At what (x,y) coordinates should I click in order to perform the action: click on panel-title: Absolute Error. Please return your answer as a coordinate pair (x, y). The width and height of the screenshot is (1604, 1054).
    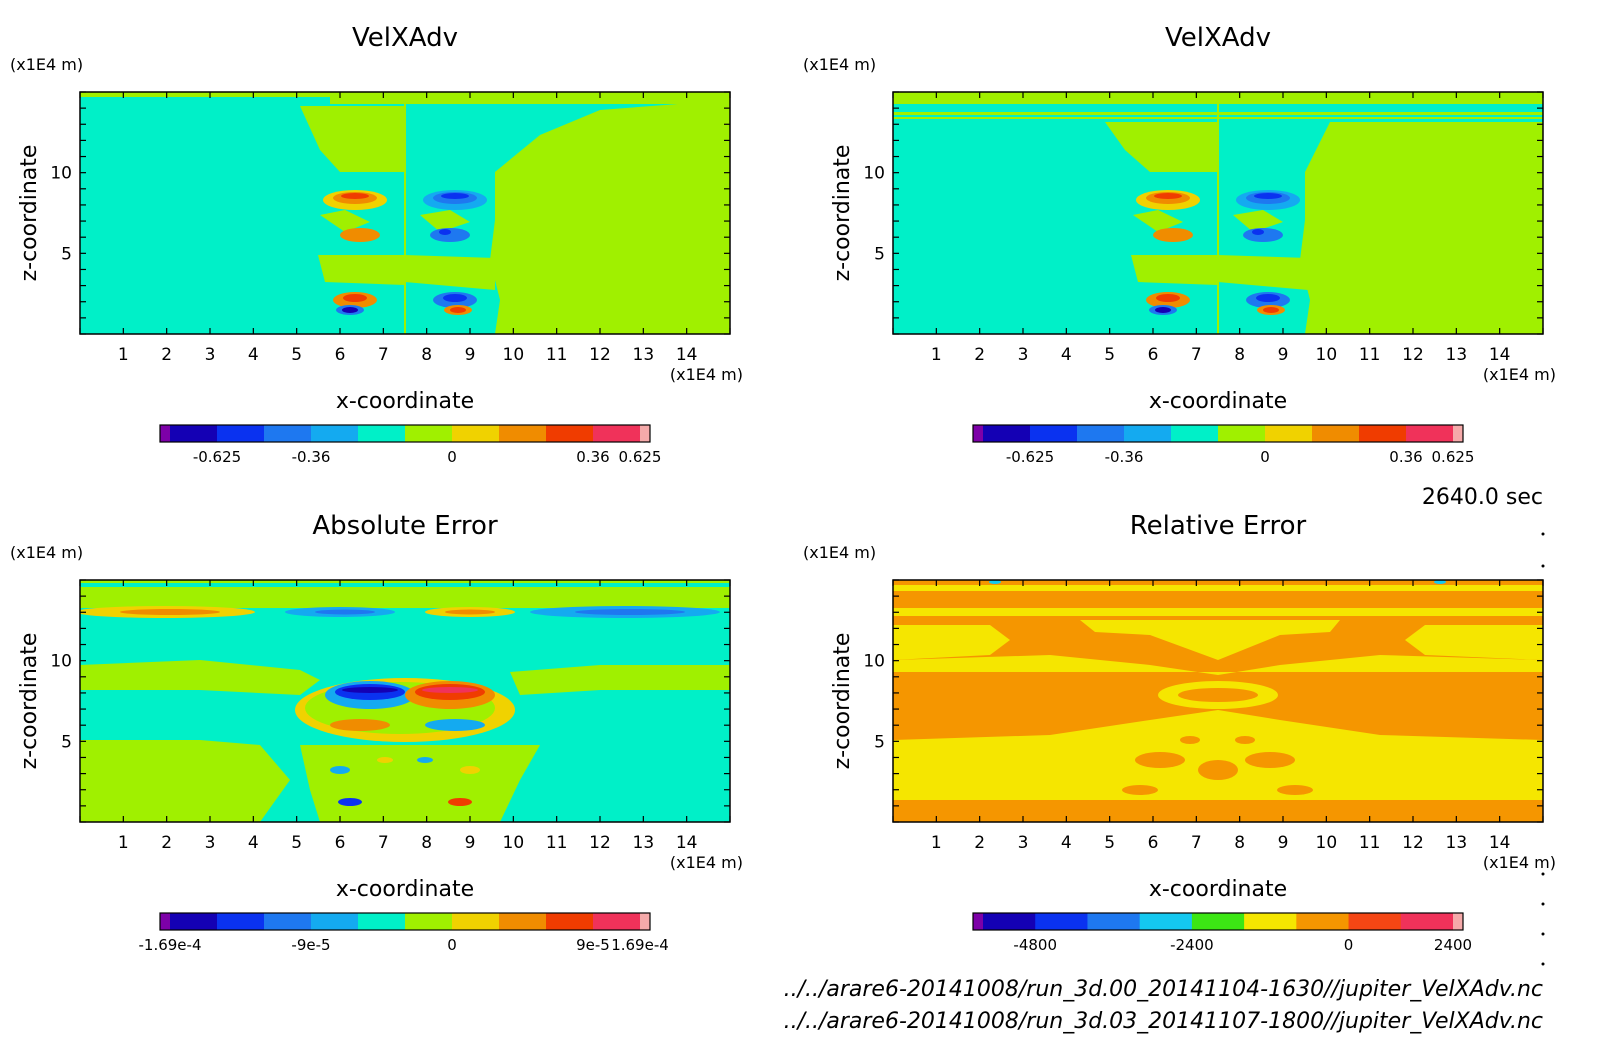
    Looking at the image, I should click on (405, 526).